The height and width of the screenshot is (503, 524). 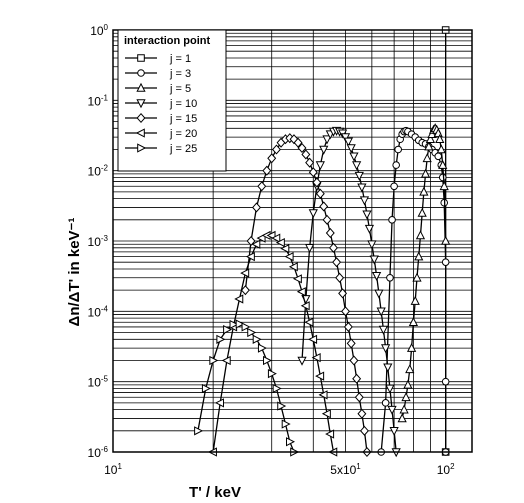 I want to click on y-tick-label: 10⁰, so click(x=99, y=30).